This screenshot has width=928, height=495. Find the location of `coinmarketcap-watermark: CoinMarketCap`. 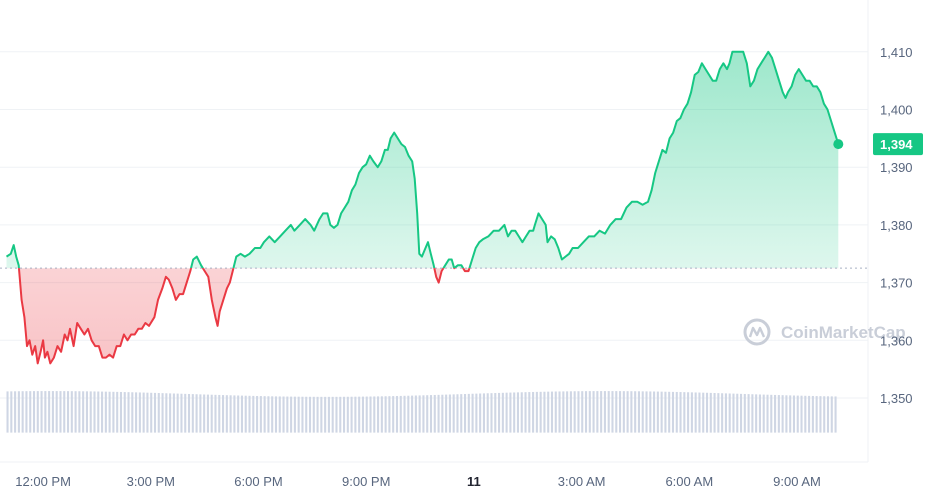

coinmarketcap-watermark: CoinMarketCap is located at coordinates (824, 332).